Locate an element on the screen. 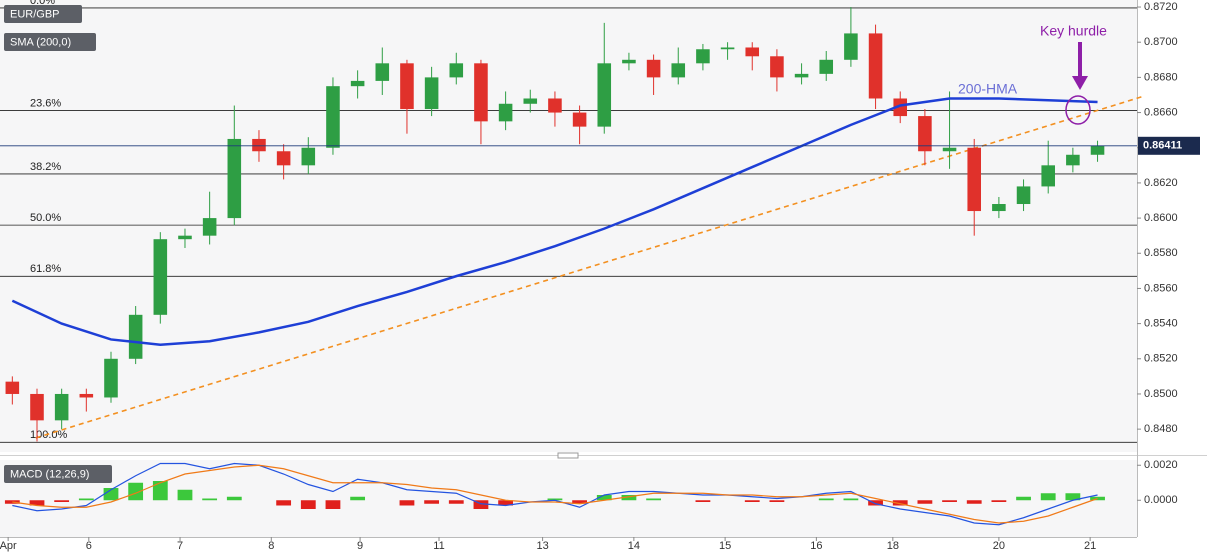 The width and height of the screenshot is (1207, 555). fib-label: 50.0% is located at coordinates (45, 218).